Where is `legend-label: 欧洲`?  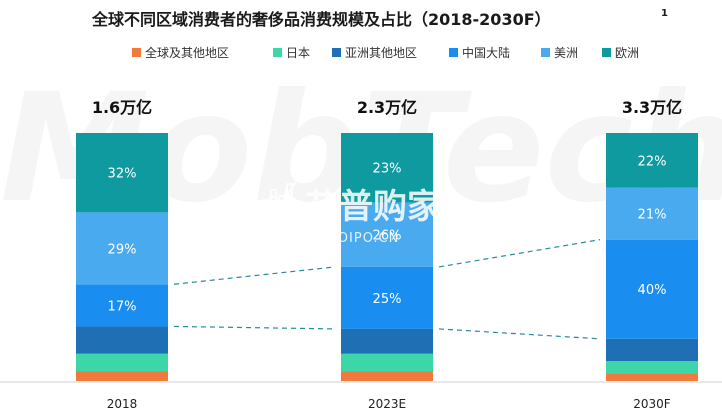 legend-label: 欧洲 is located at coordinates (627, 53).